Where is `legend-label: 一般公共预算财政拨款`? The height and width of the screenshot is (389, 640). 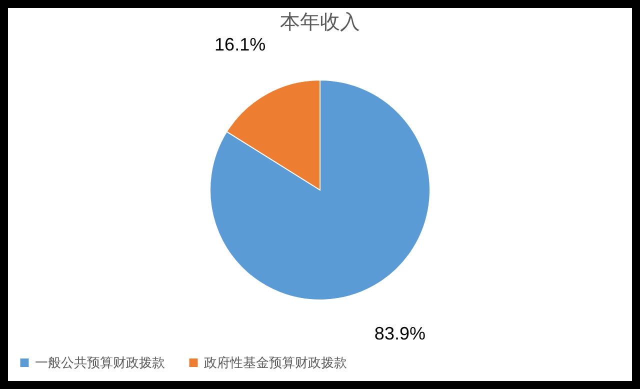 legend-label: 一般公共预算财政拨款 is located at coordinates (100, 363).